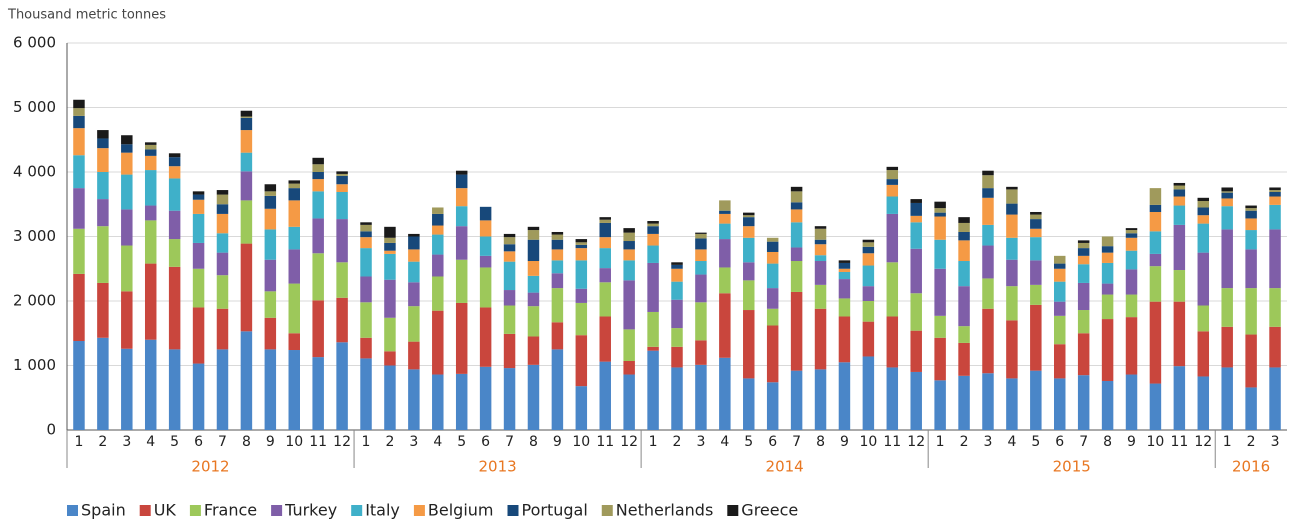 This screenshot has height=522, width=1298. What do you see at coordinates (629, 442) in the screenshot?
I see `x-tick-label: 12` at bounding box center [629, 442].